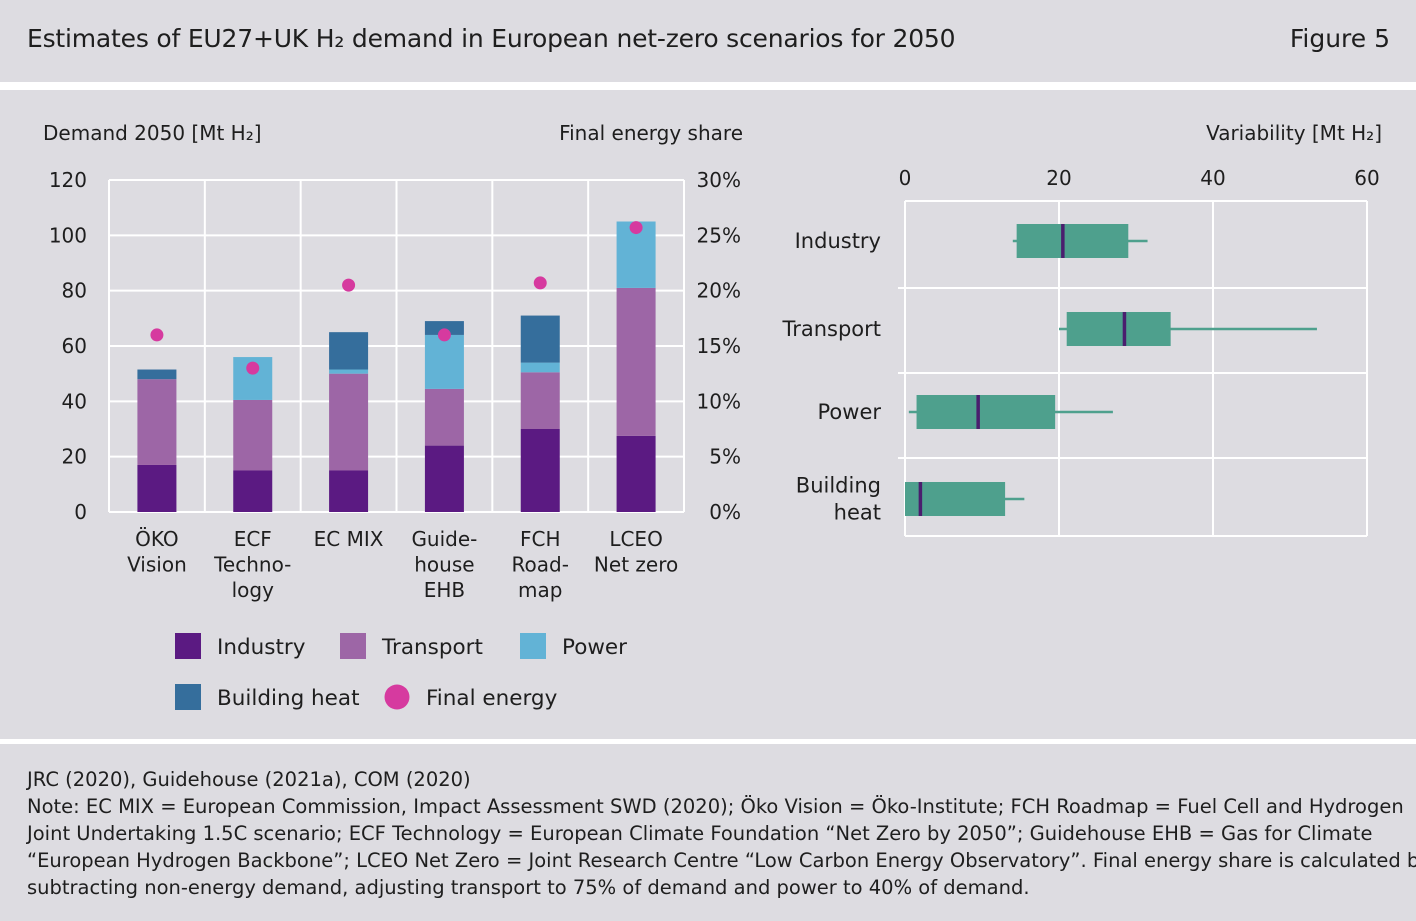 This screenshot has width=1416, height=921. I want to click on legend-swatch-transport, so click(353, 646).